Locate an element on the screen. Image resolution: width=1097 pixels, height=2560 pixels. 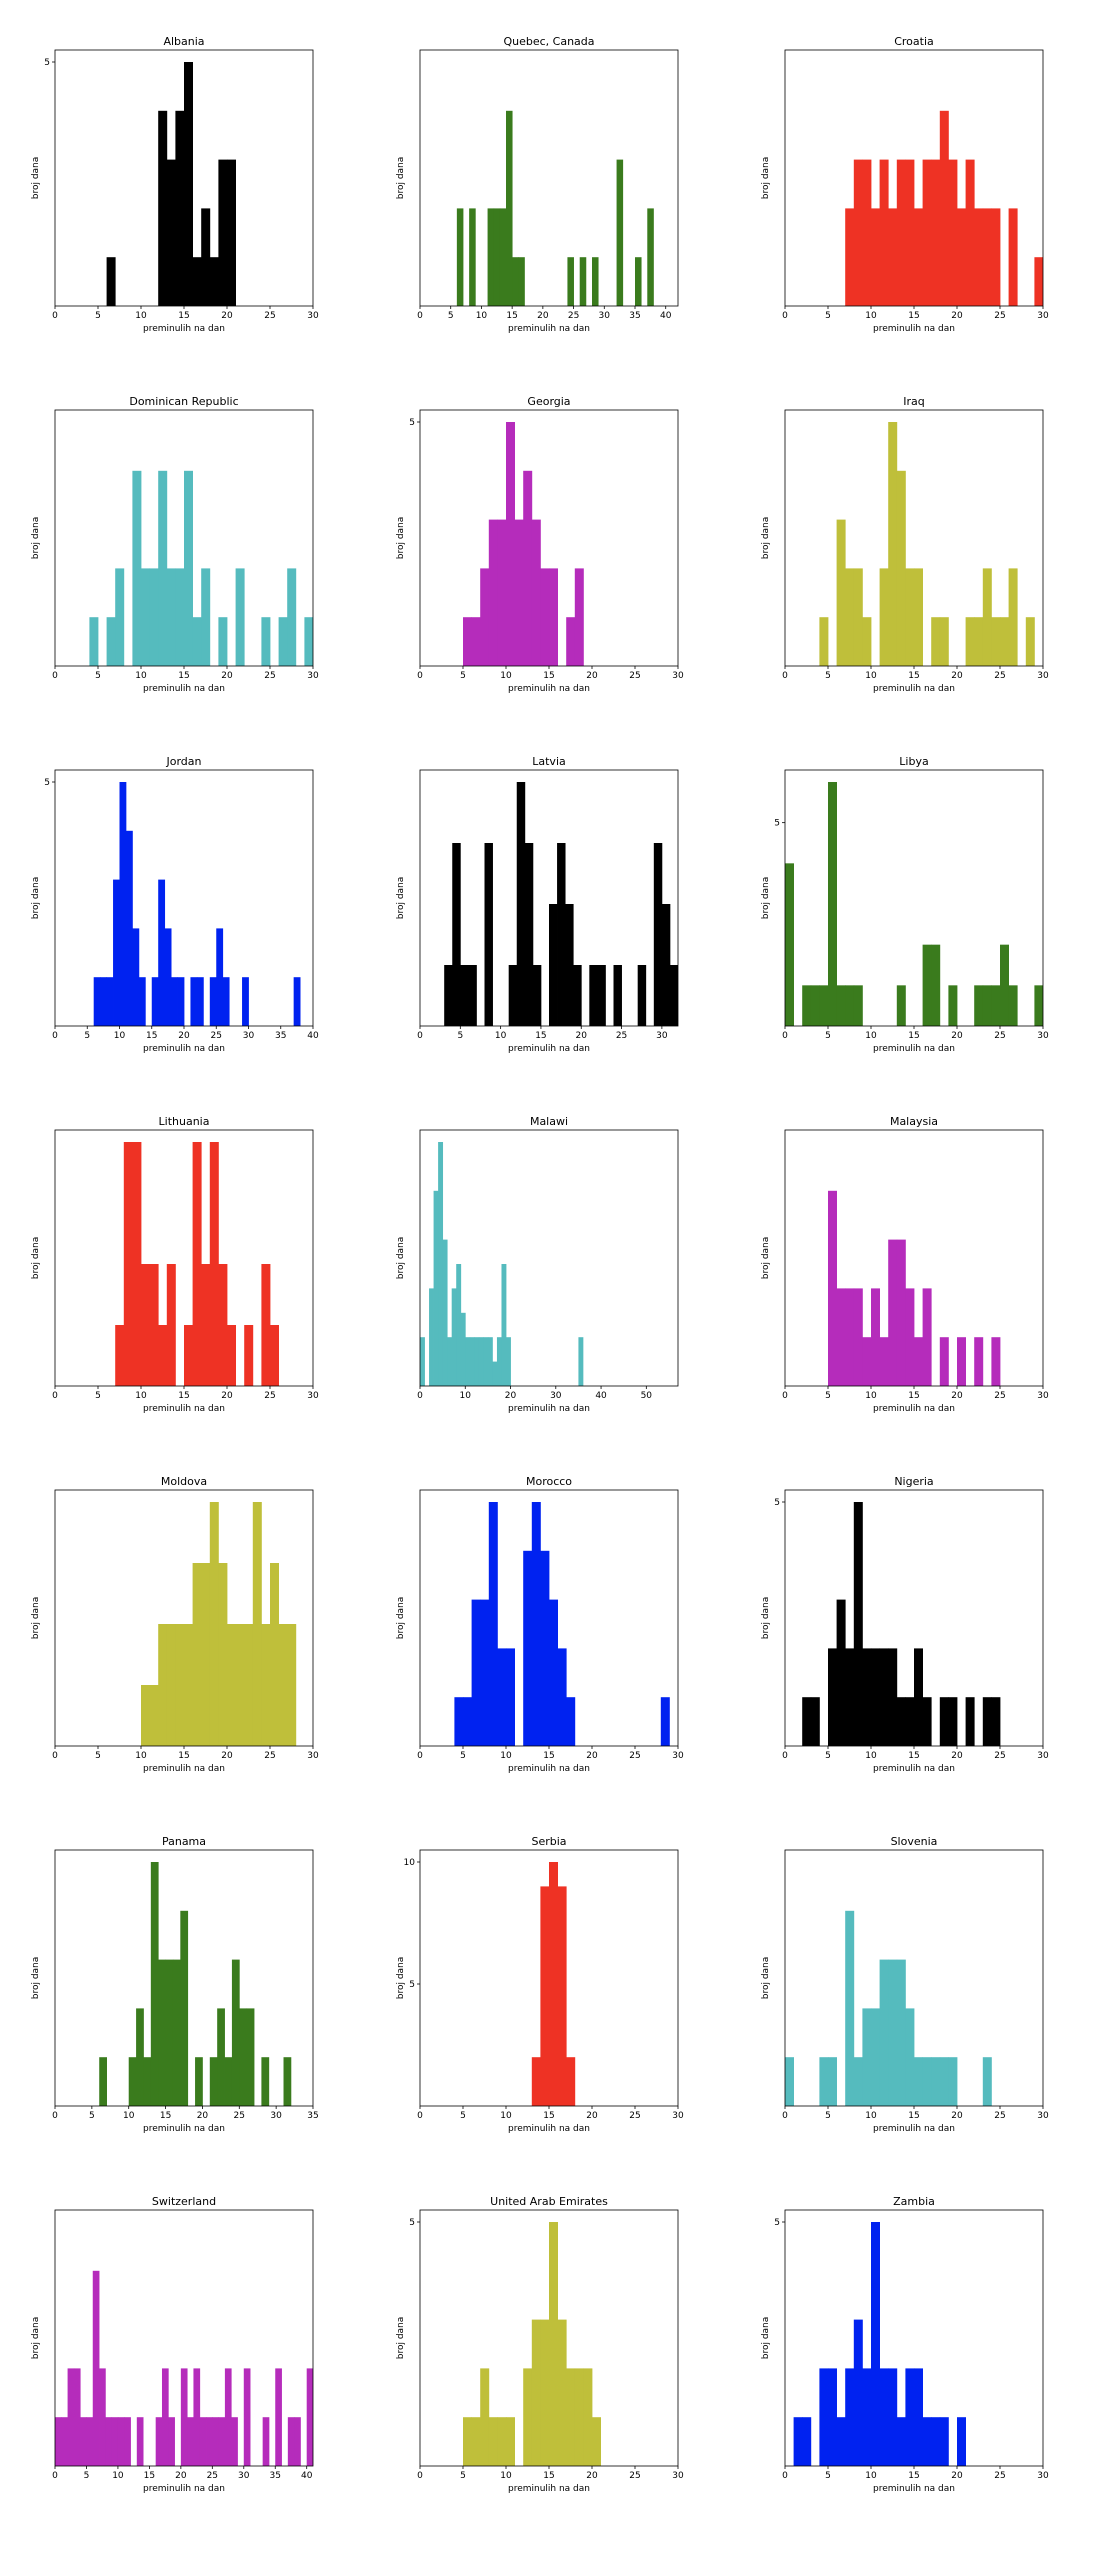
chart-title: Iraq is located at coordinates (914, 401).